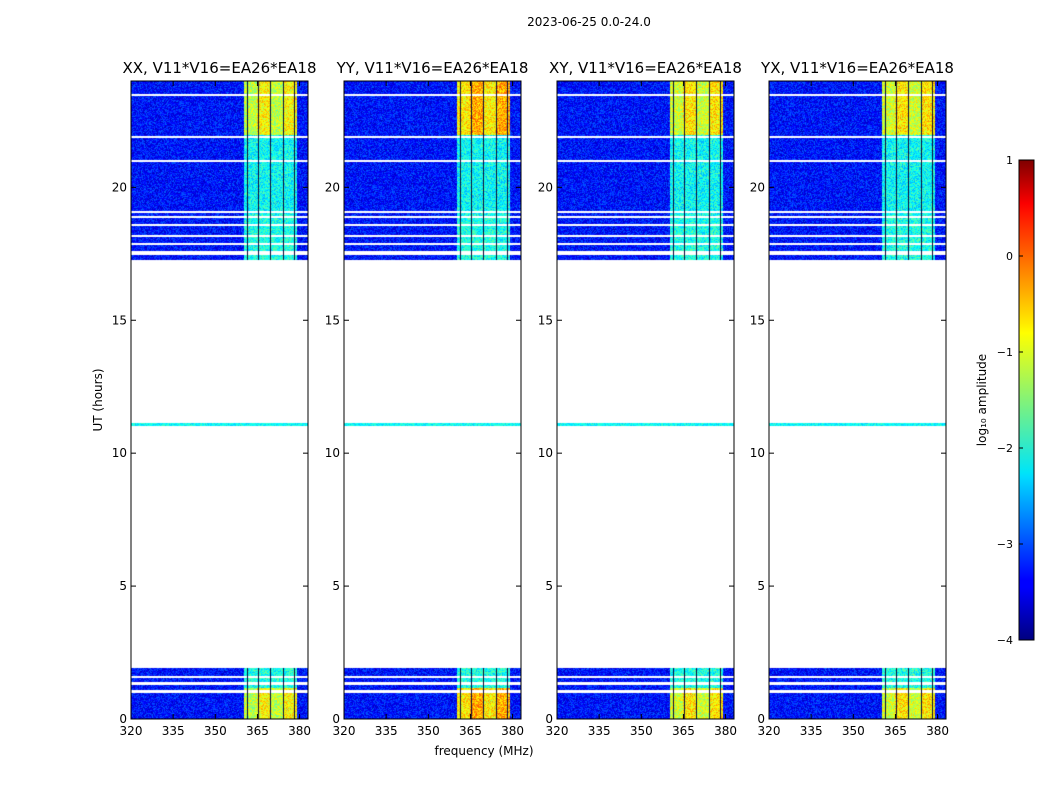 The height and width of the screenshot is (800, 1050). What do you see at coordinates (1005, 640) in the screenshot?
I see `colorbar-tick-label-5: −4` at bounding box center [1005, 640].